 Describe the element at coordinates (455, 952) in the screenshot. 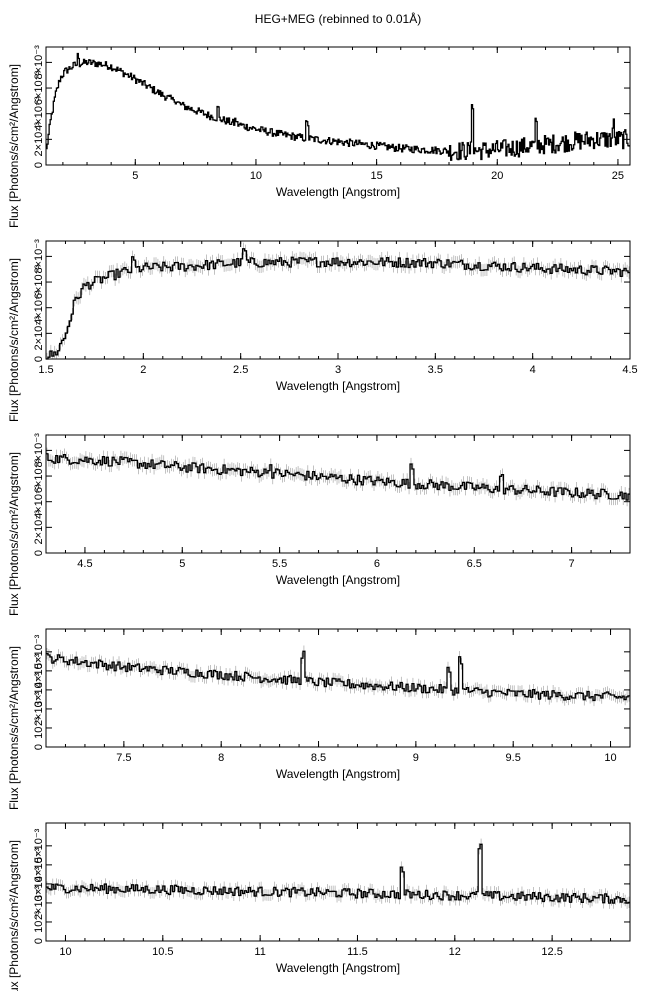

I see `x-tick-label: 12` at that location.